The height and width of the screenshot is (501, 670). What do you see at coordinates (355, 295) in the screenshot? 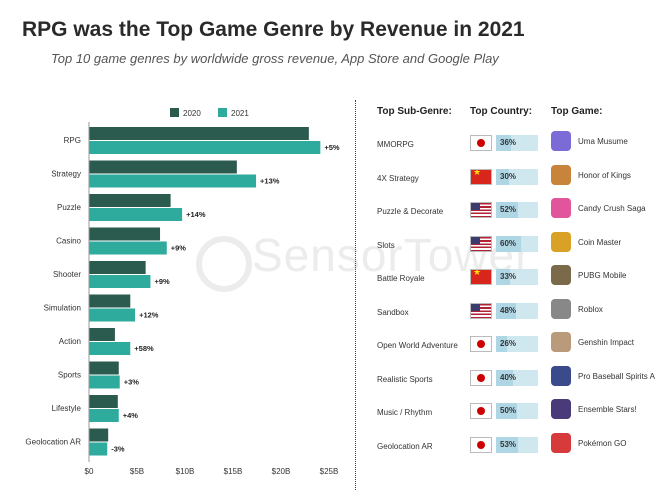
I see `section-divider` at bounding box center [355, 295].